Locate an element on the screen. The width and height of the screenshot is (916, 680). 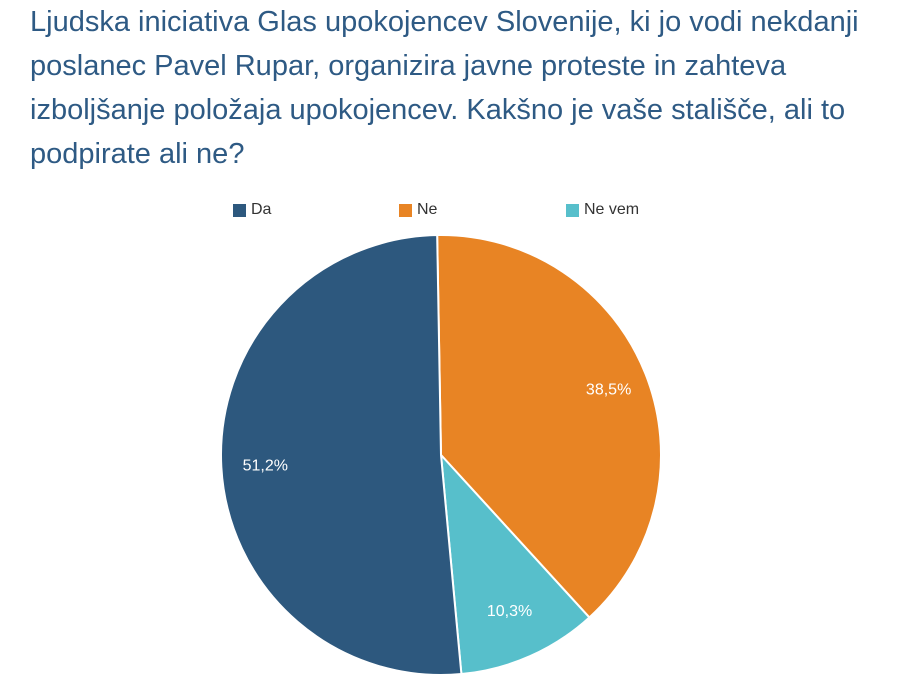
pie-slice-ne is located at coordinates (549, 426).